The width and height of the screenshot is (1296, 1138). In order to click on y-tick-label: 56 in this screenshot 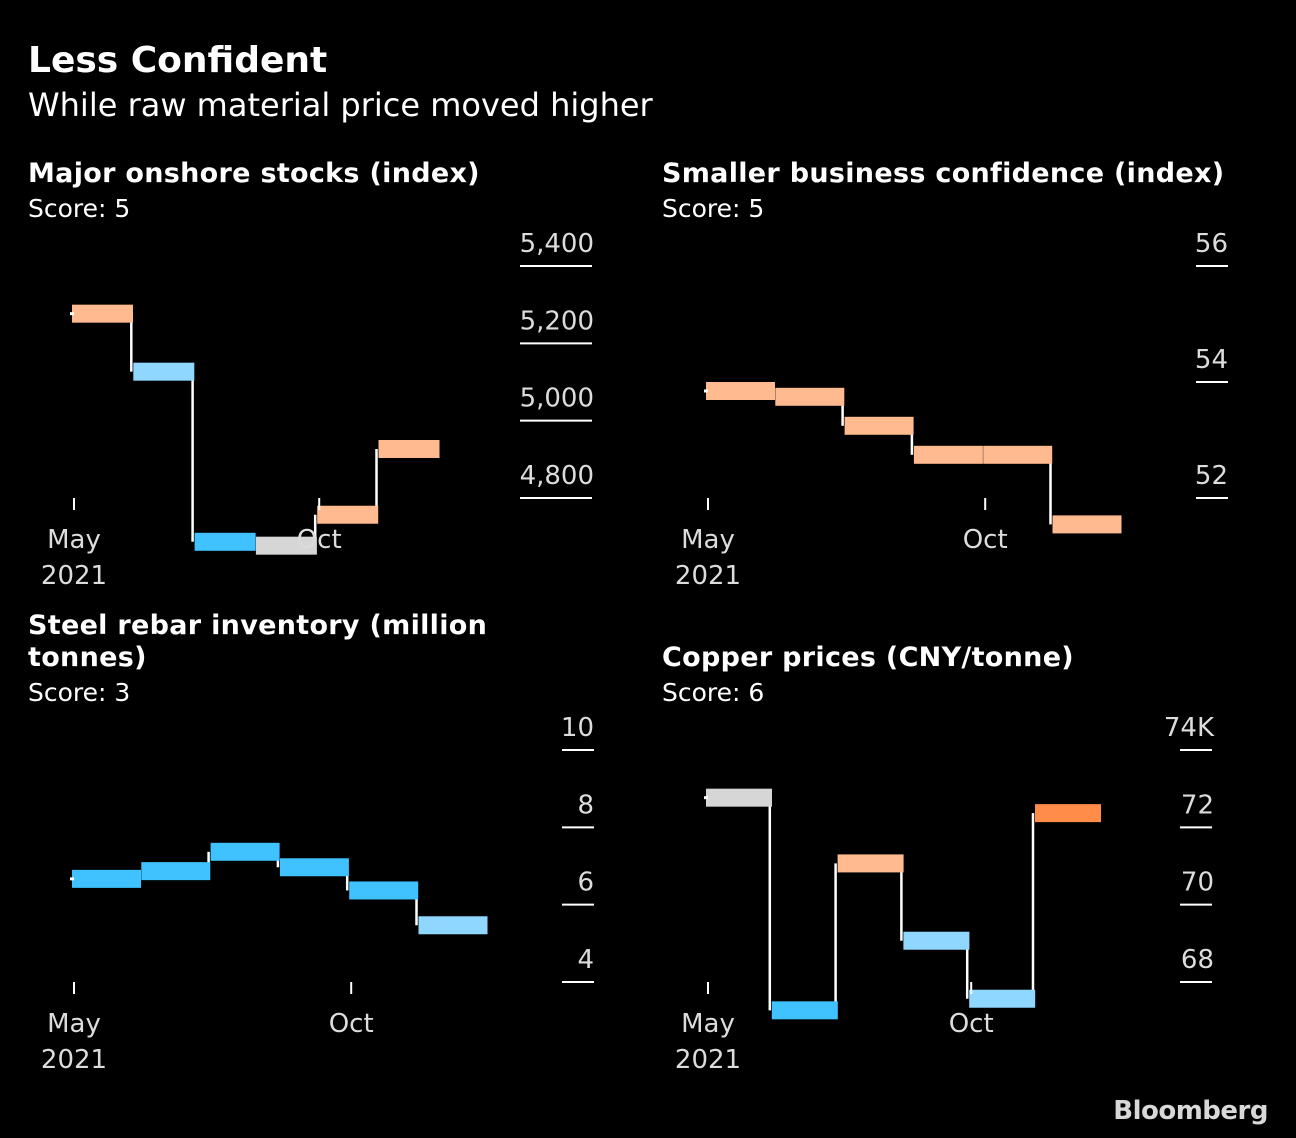, I will do `click(1211, 244)`.